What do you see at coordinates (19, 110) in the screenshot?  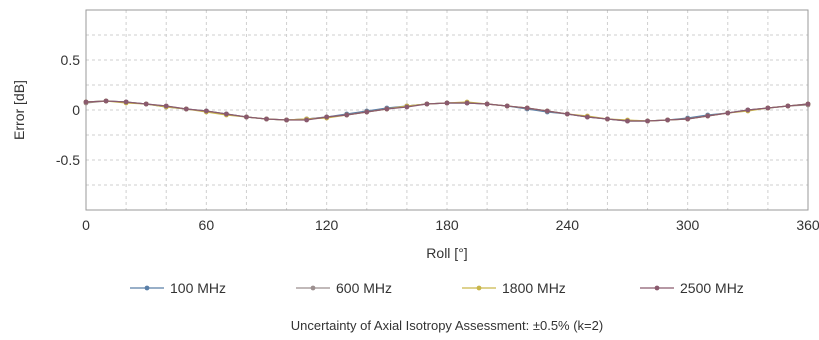 I see `y-axis-label: Error [dB]` at bounding box center [19, 110].